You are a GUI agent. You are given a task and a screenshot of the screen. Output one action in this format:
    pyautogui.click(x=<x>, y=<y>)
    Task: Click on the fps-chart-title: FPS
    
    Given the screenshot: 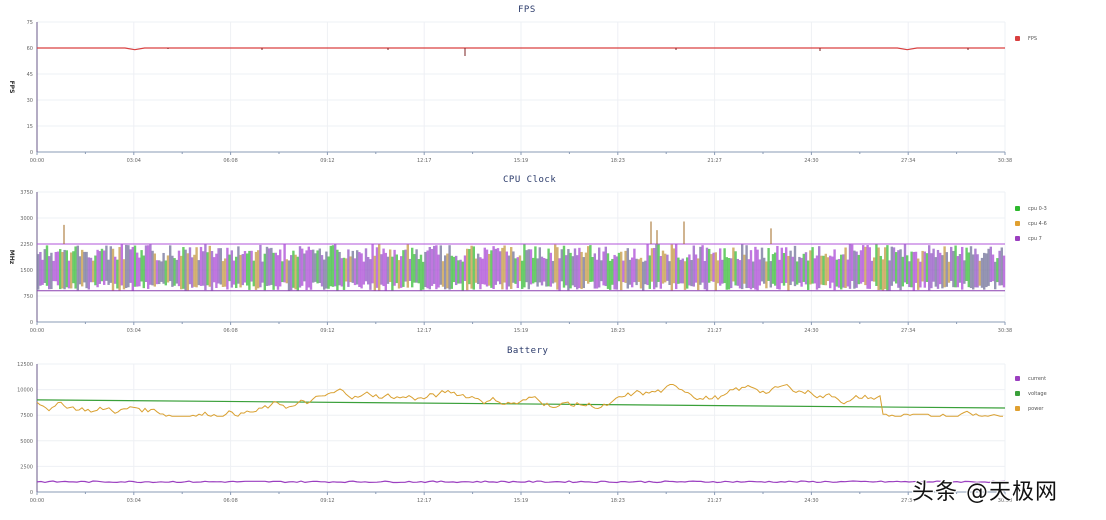 What is the action you would take?
    pyautogui.click(x=527, y=10)
    